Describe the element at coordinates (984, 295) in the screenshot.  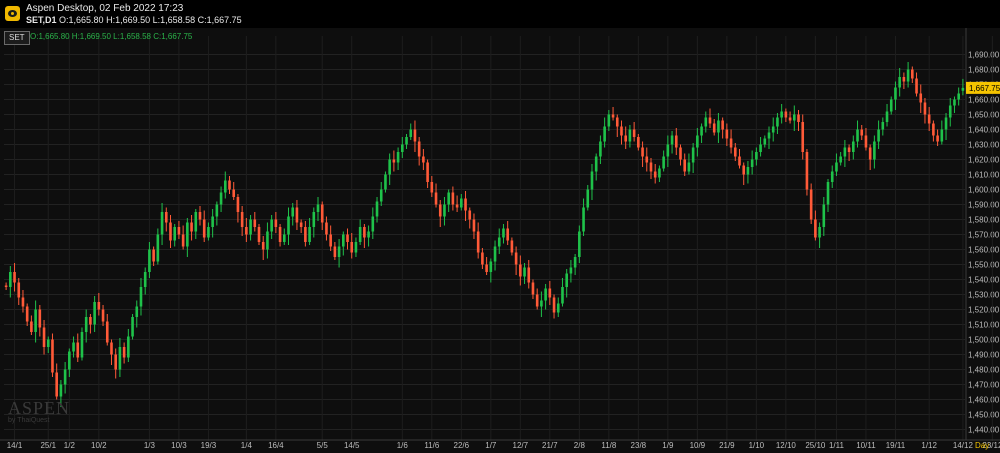
I see `y-tick-label: 1,530.00` at that location.